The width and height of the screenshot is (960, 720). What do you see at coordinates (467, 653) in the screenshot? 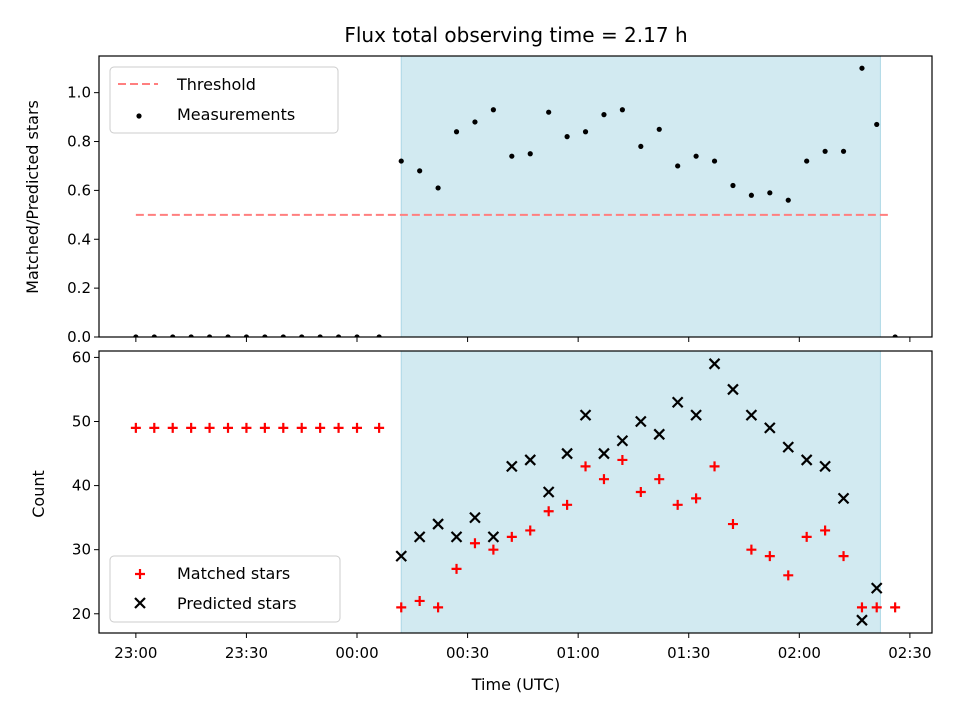
I see `x-tick-label: 00:30` at bounding box center [467, 653].